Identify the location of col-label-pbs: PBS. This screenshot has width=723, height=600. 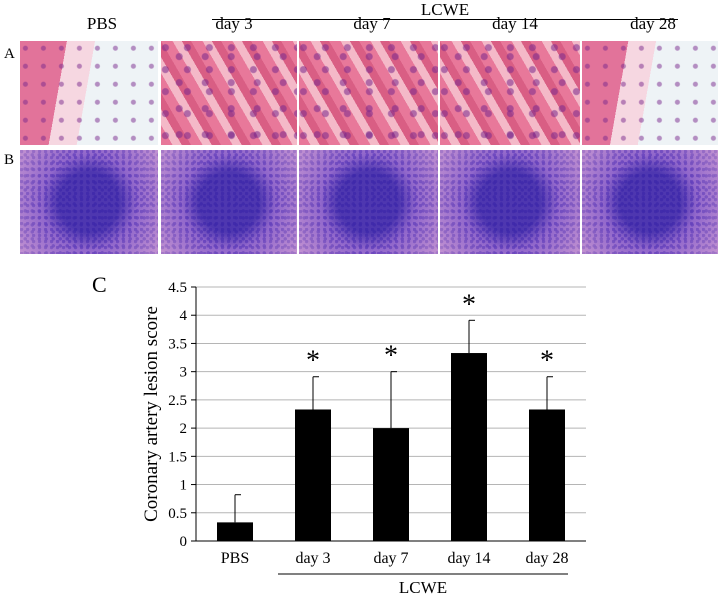
(102, 23).